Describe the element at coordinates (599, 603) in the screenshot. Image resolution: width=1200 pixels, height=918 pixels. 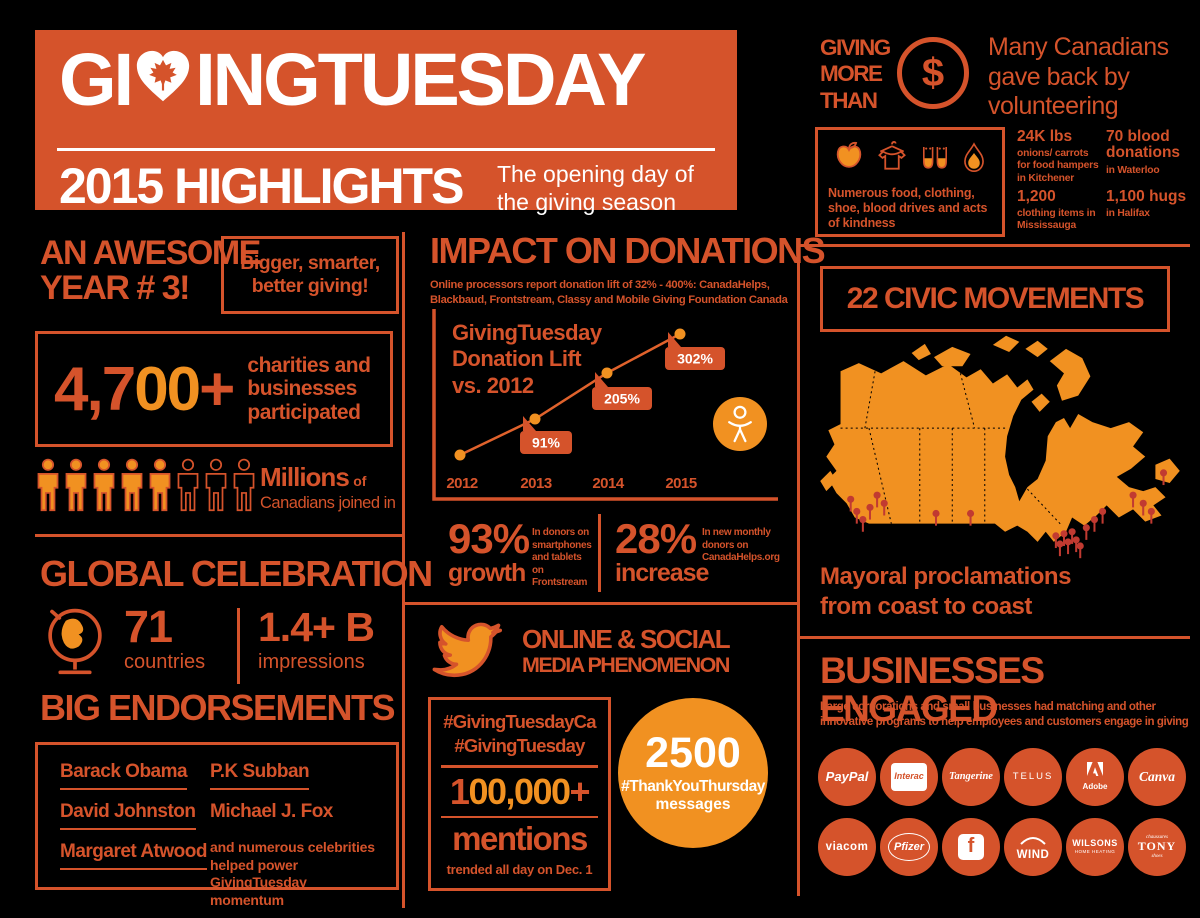
I see `divider-middle-column` at that location.